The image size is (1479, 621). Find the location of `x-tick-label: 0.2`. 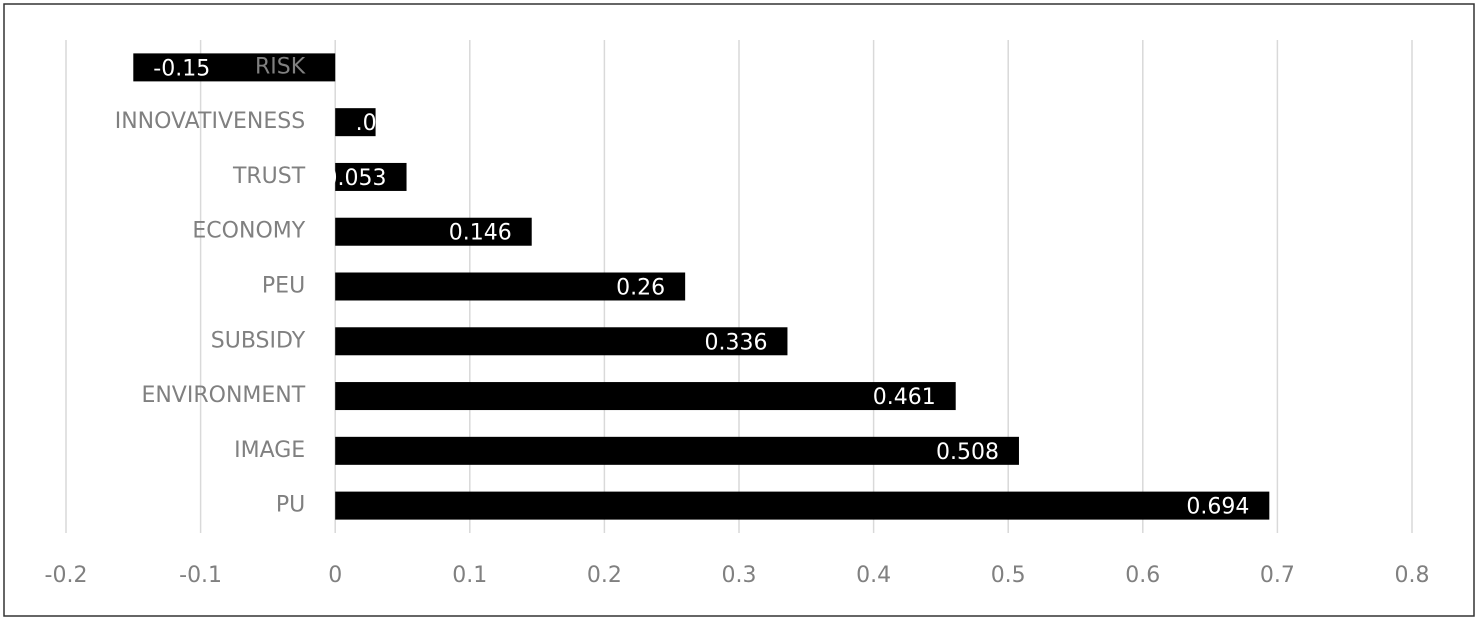

x-tick-label: 0.2 is located at coordinates (604, 575).